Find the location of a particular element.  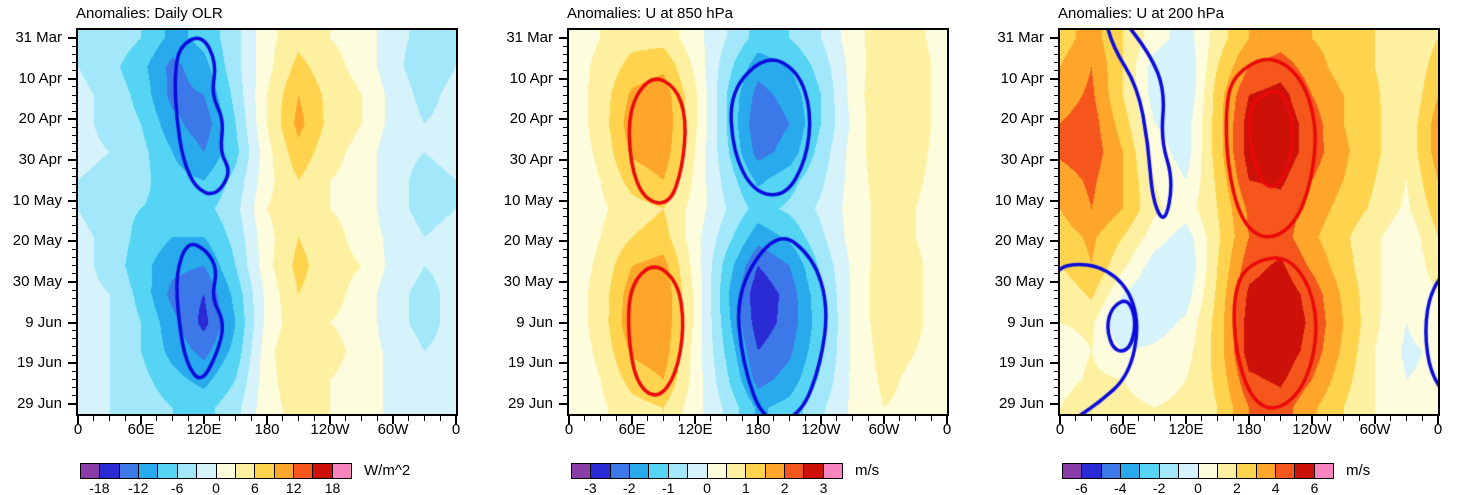

panel-title: Anomalies: U at 850 hPa is located at coordinates (650, 13).